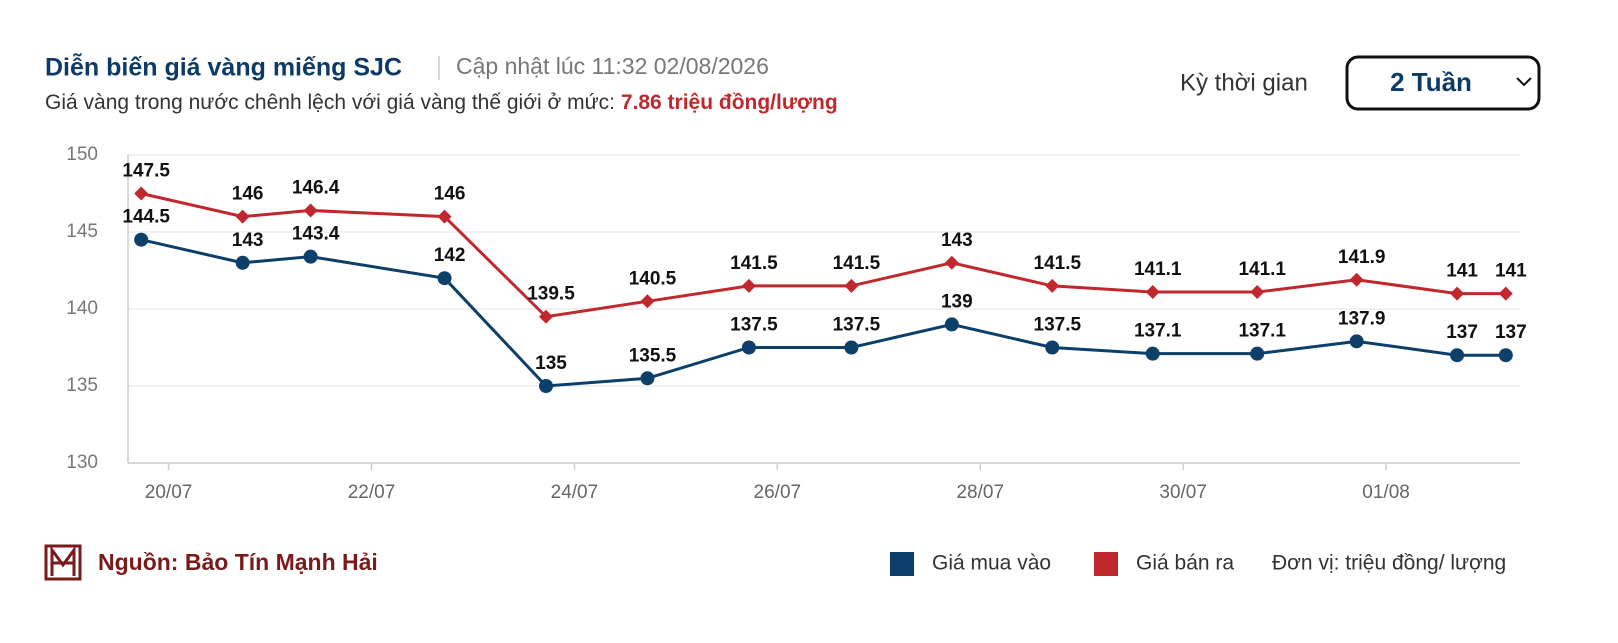  Describe the element at coordinates (778, 492) in the screenshot. I see `x-tick-label: 26/07` at that location.